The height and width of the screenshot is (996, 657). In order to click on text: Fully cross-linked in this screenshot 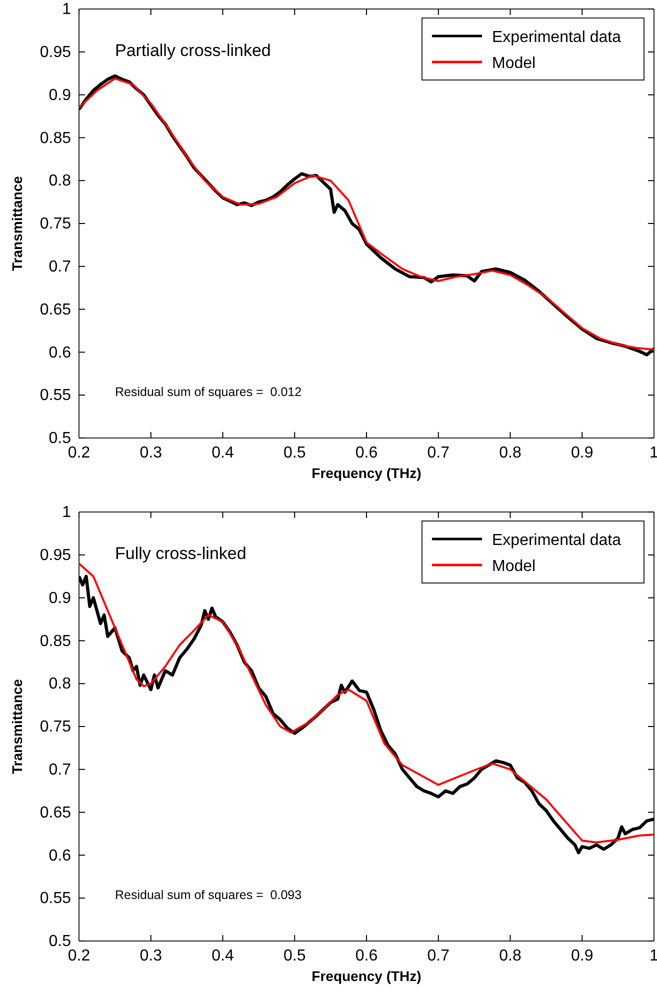, I will do `click(180, 553)`.